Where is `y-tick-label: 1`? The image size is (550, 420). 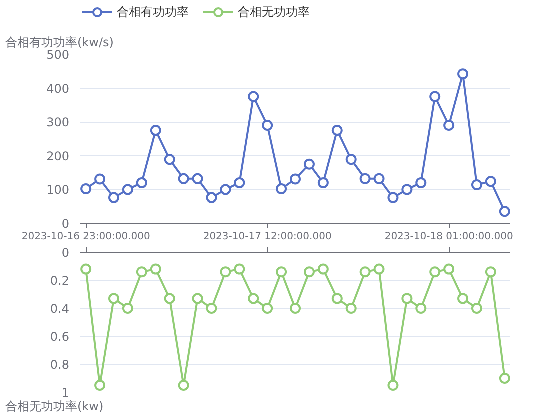
y-tick-label: 1 is located at coordinates (66, 393).